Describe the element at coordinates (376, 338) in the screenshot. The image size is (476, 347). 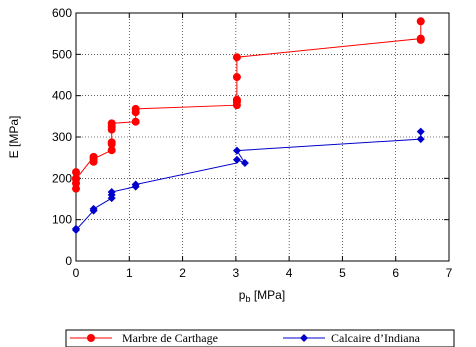
I see `legend-label-calcaire: Calcaire d’Indiana` at that location.